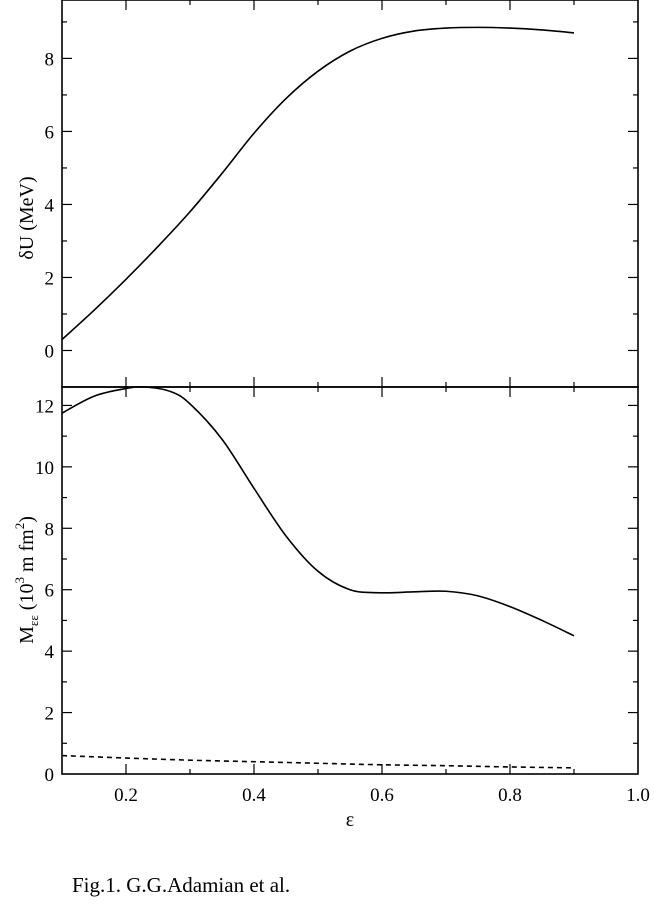 This screenshot has height=907, width=654. I want to click on bottom-series-dashed-line, so click(318, 761).